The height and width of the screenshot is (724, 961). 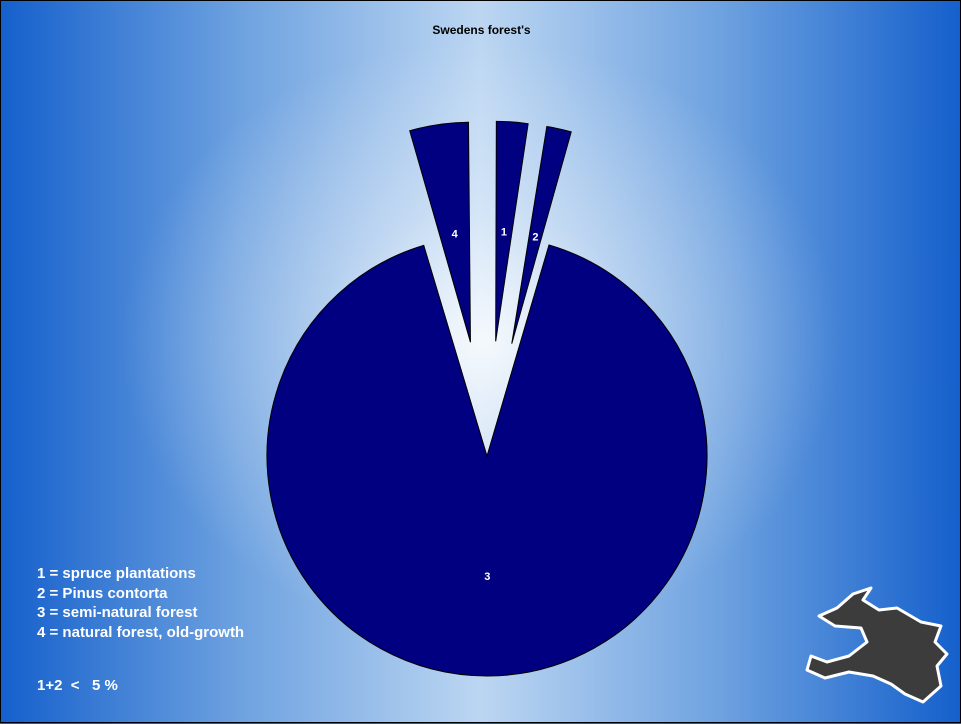 What do you see at coordinates (141, 632) in the screenshot?
I see `legend-item-4: 4 = natural forest, old-growth` at bounding box center [141, 632].